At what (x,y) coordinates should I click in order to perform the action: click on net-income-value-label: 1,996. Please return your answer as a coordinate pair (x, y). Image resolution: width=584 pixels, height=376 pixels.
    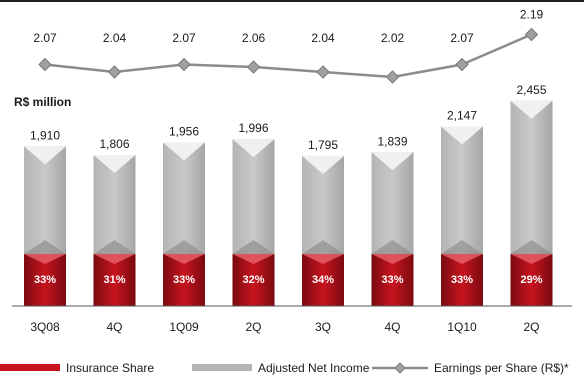
    Looking at the image, I should click on (253, 128).